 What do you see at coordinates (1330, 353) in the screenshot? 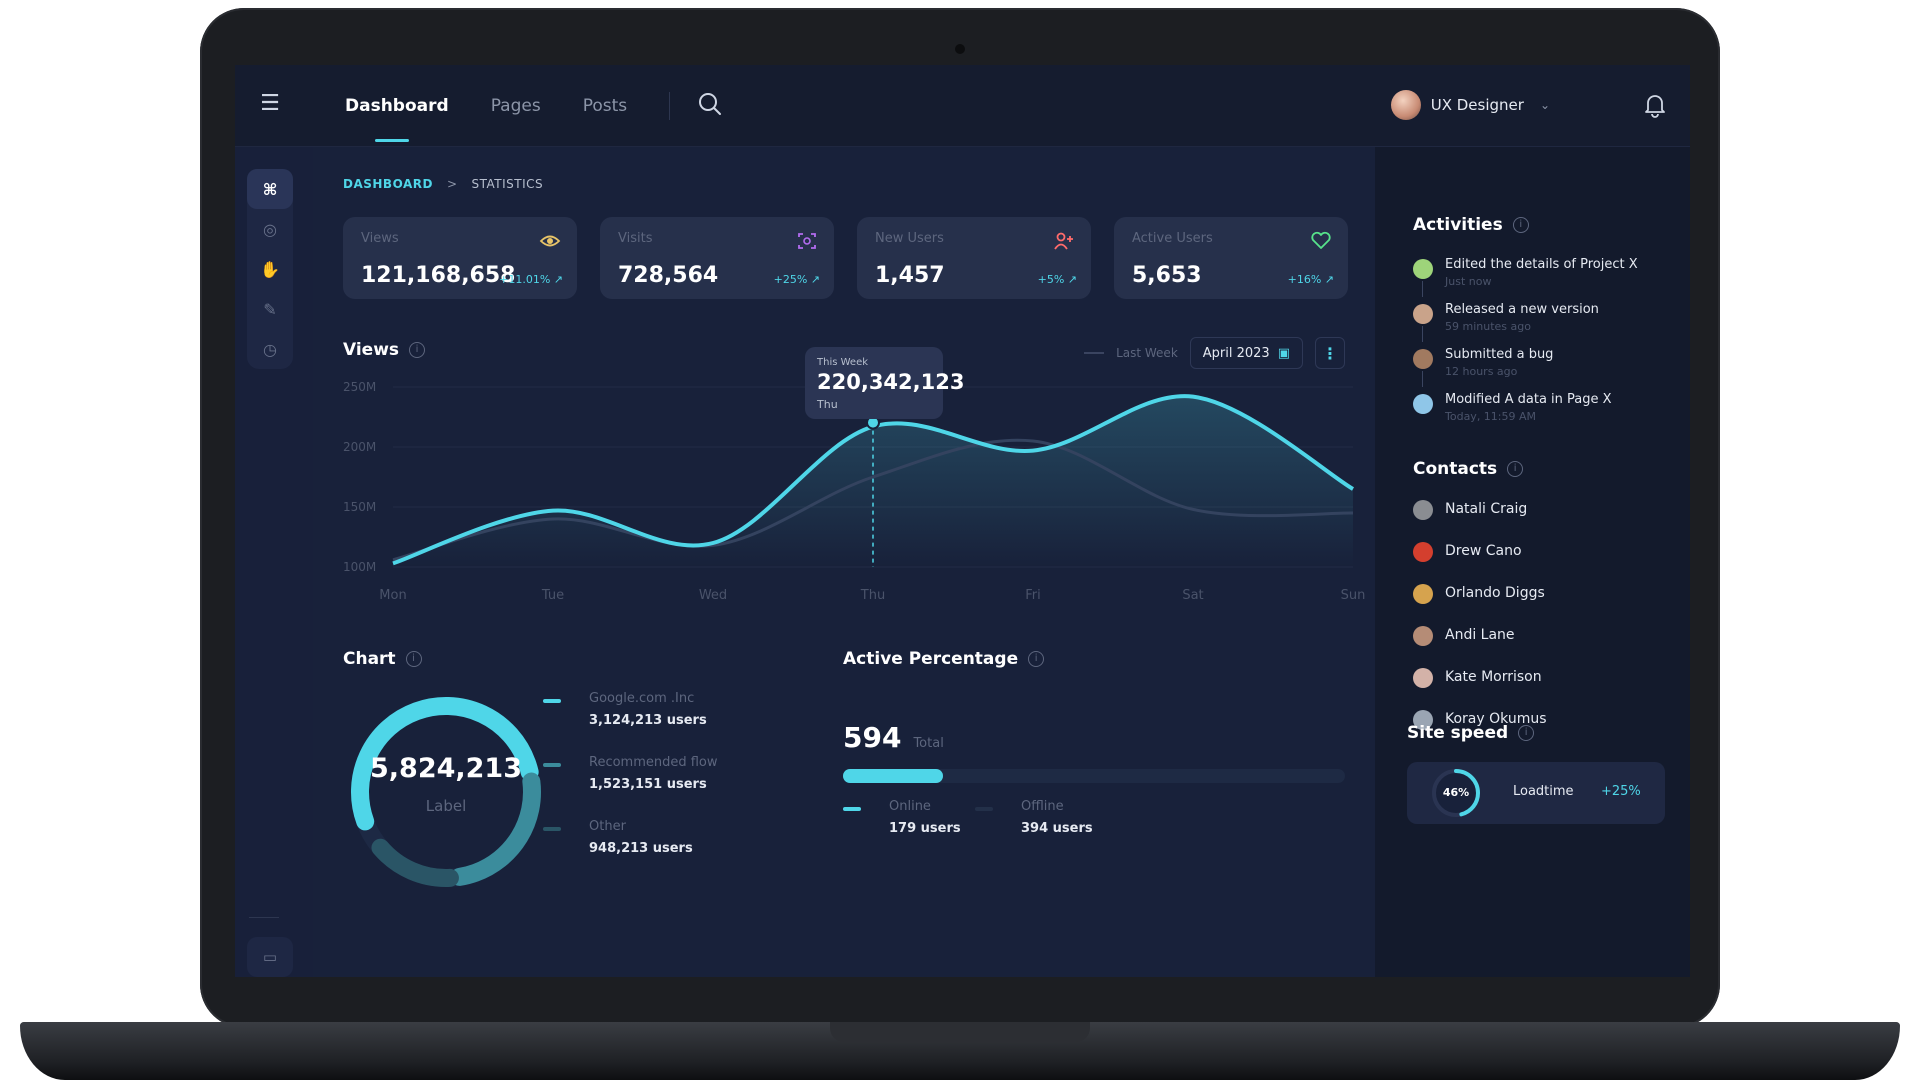
I see `more-options-icon: ⋮` at bounding box center [1330, 353].